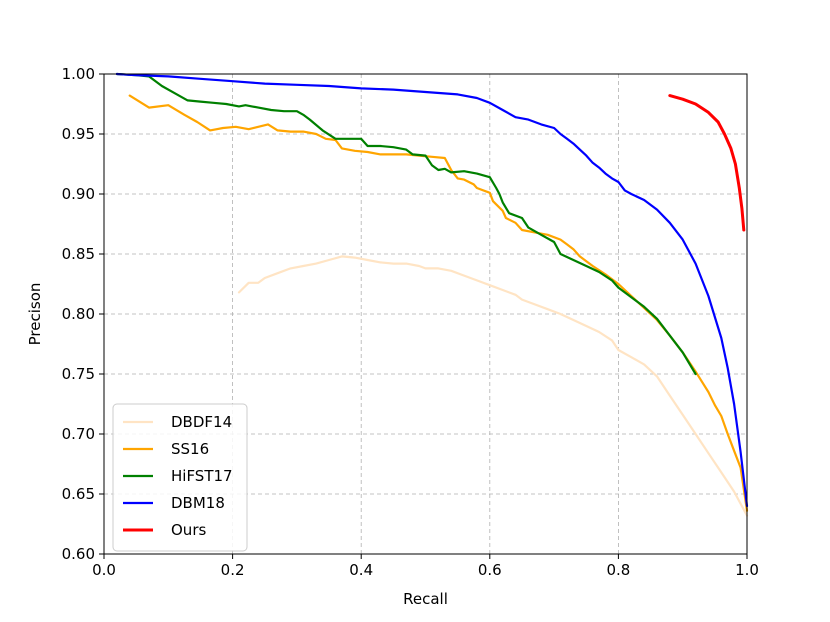  What do you see at coordinates (104, 570) in the screenshot?
I see `x-tick-label: 0.0` at bounding box center [104, 570].